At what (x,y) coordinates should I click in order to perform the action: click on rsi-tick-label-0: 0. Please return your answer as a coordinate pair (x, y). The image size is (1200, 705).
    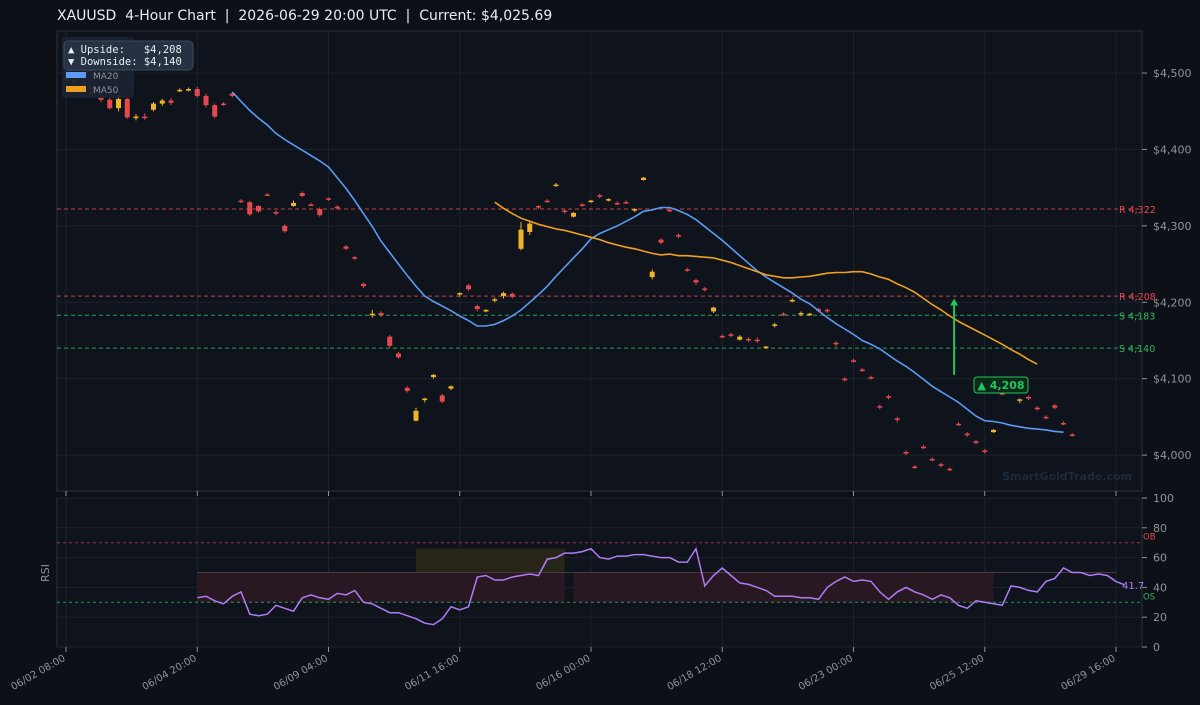
    Looking at the image, I should click on (1156, 647).